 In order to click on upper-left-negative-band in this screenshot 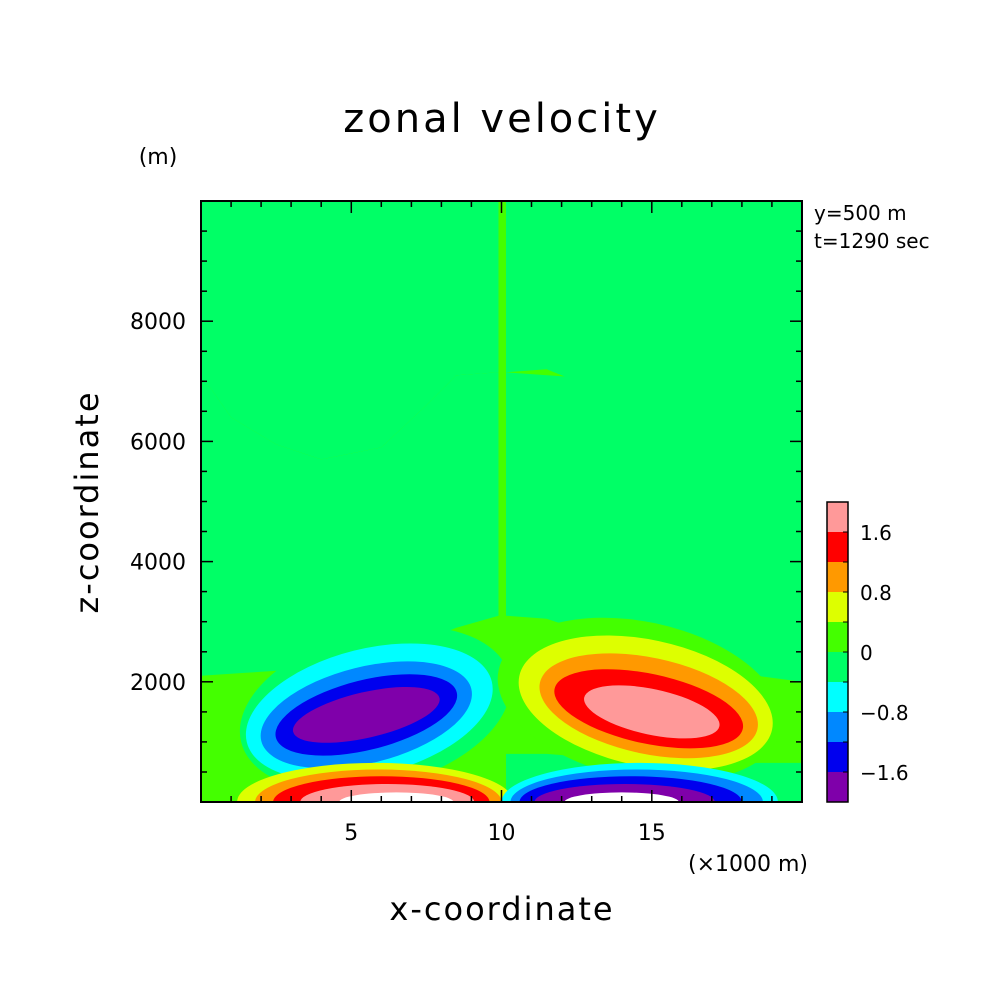, I will do `click(350, 330)`.